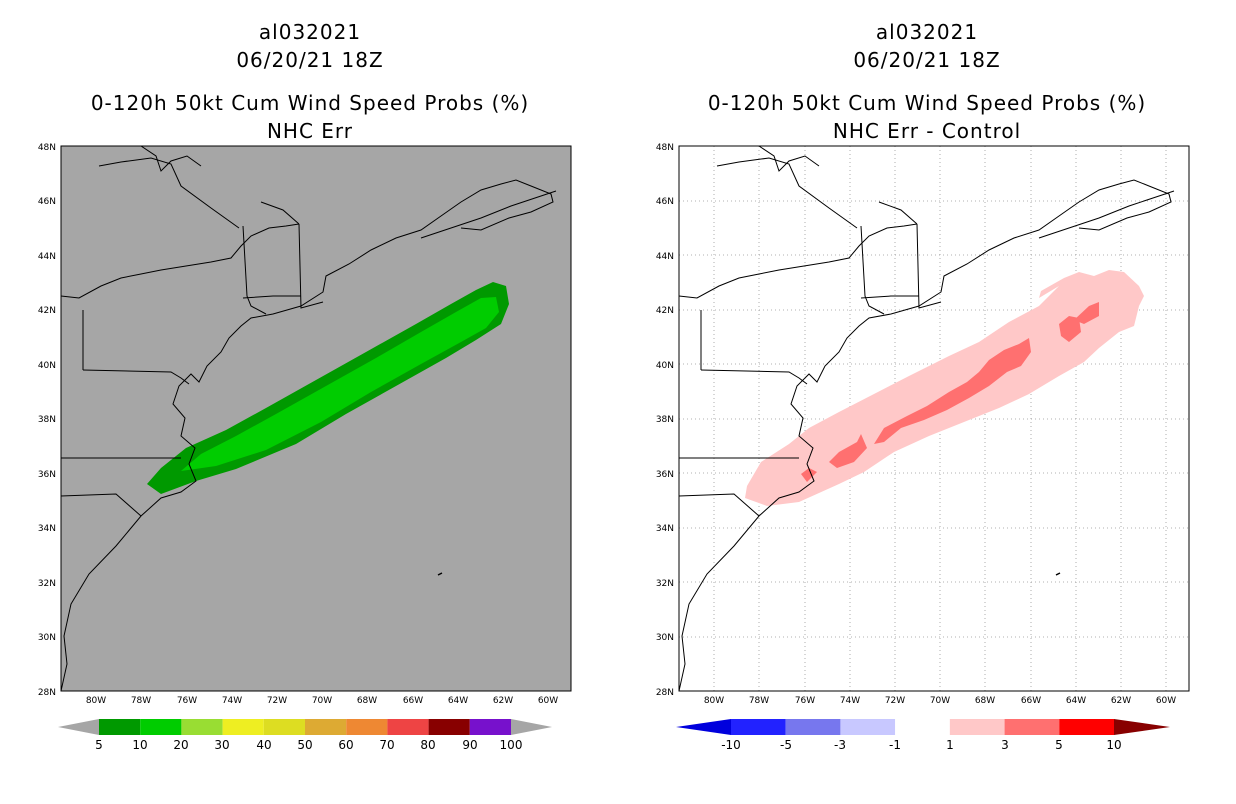 This screenshot has width=1236, height=804. I want to click on left-cb-label: 70, so click(386, 745).